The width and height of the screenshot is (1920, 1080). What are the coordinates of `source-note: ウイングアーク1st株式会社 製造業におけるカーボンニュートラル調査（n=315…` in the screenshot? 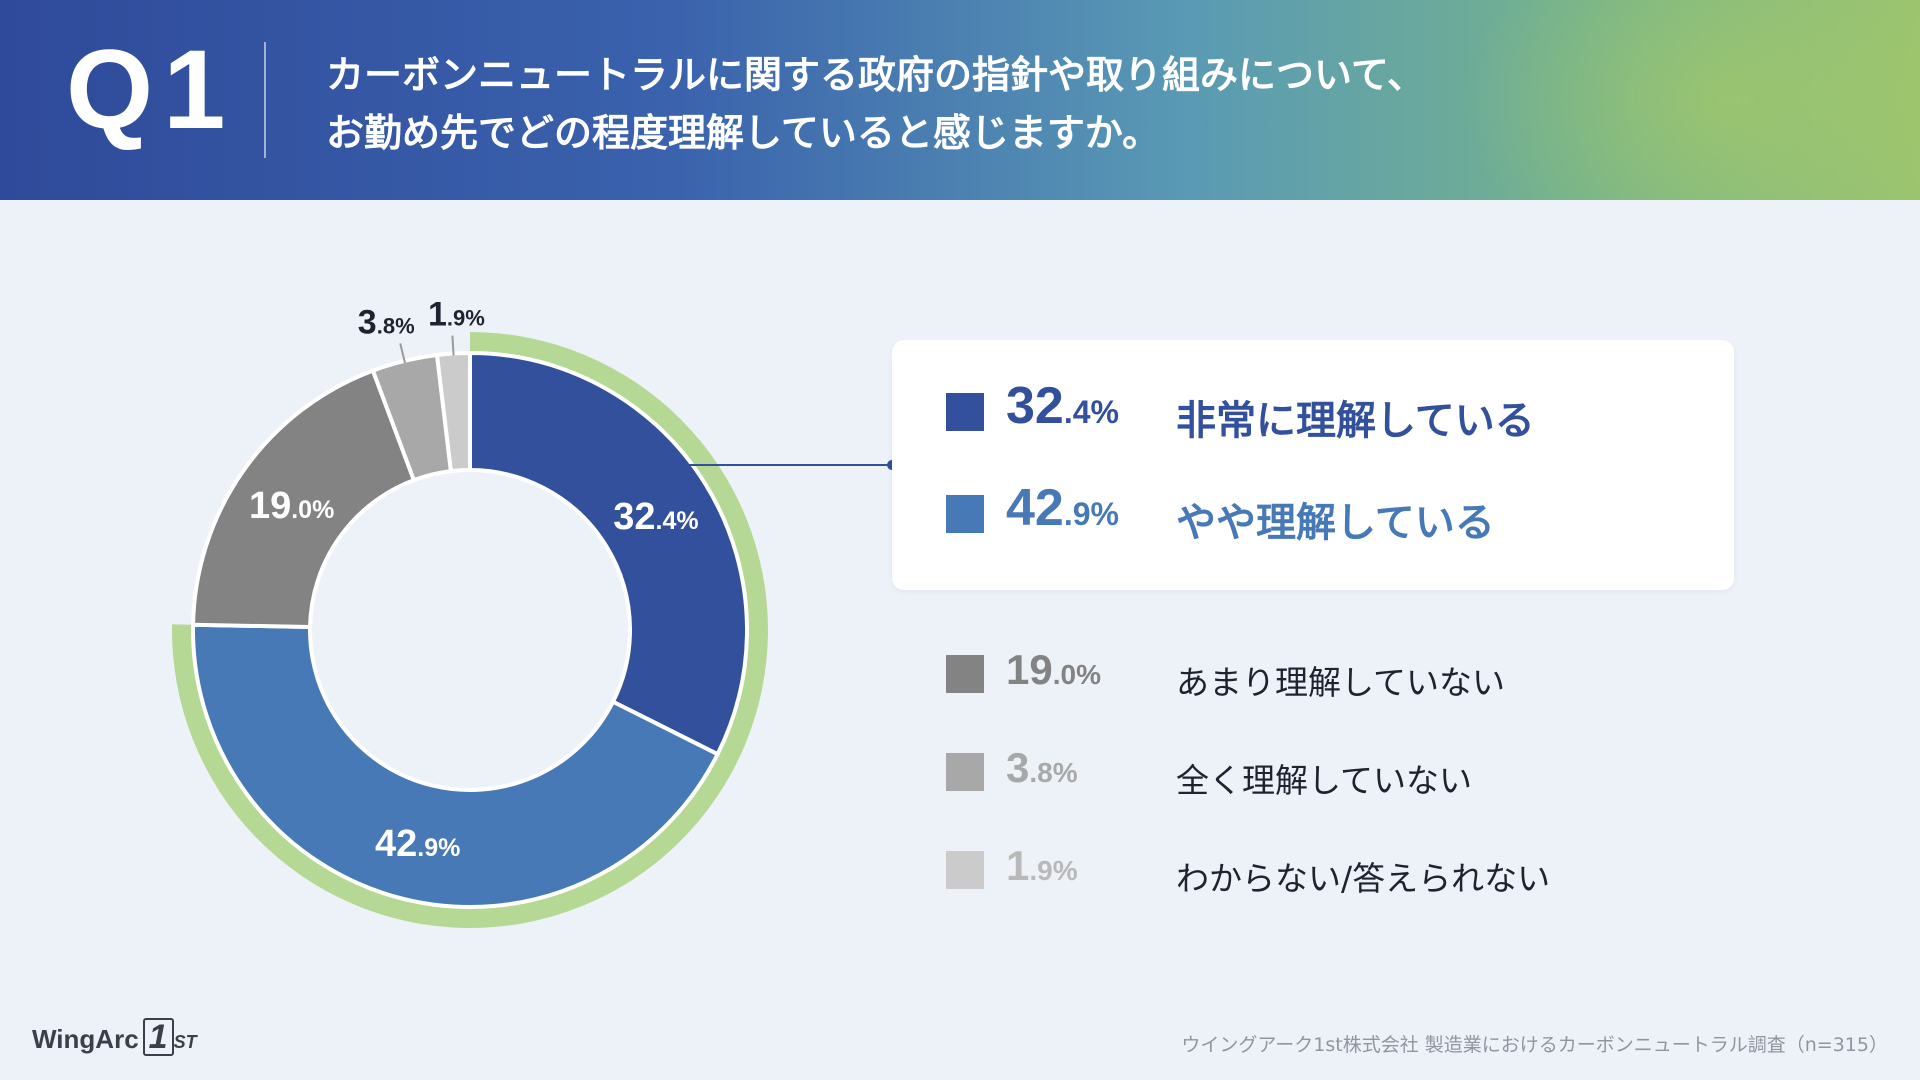 It's located at (1534, 1045).